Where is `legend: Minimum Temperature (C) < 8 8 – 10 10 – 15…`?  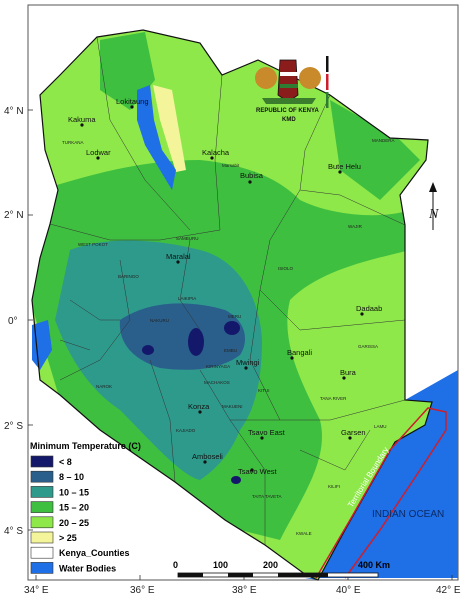 legend: Minimum Temperature (C) < 8 8 – 10 10 – 15… is located at coordinates (85, 507).